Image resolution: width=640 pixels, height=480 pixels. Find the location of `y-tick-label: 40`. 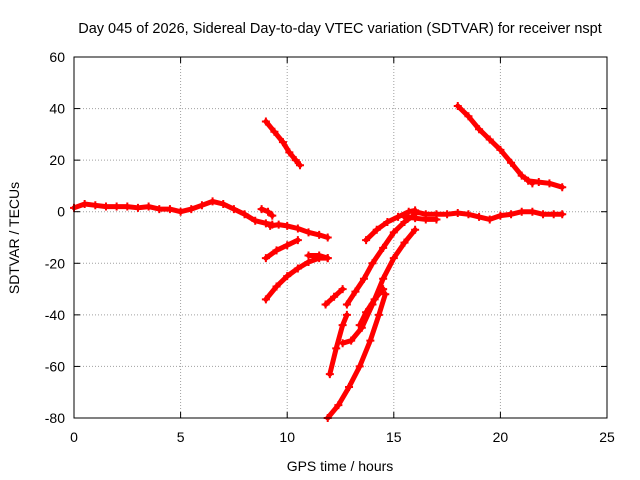

y-tick-label: 40 is located at coordinates (57, 109).